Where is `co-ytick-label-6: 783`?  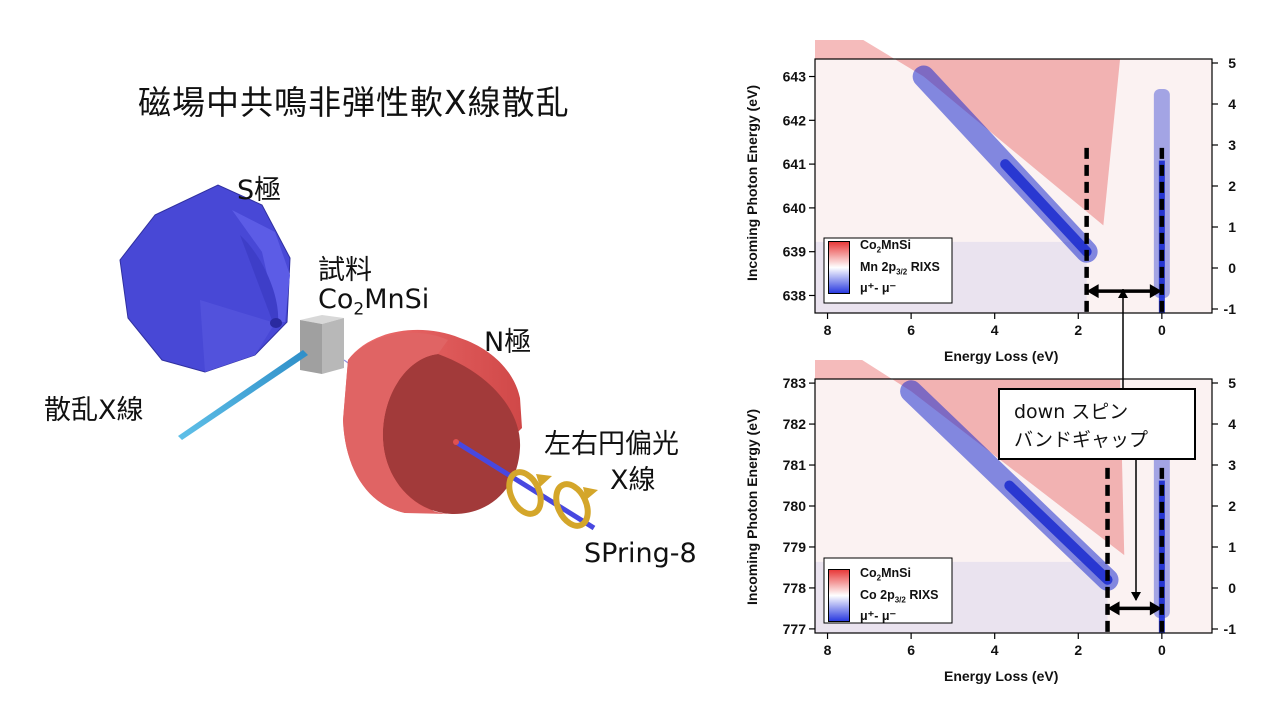
co-ytick-label-6: 783 is located at coordinates (795, 383).